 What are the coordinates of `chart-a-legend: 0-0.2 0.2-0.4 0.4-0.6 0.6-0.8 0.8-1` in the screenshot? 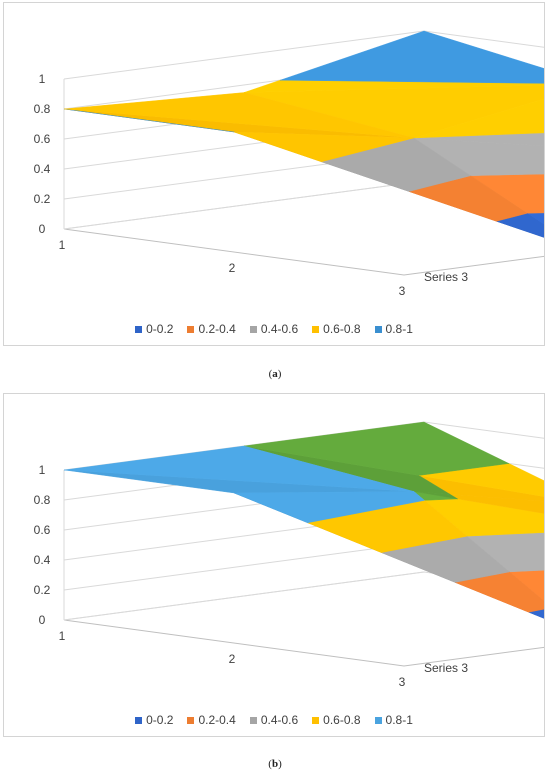 It's located at (274, 329).